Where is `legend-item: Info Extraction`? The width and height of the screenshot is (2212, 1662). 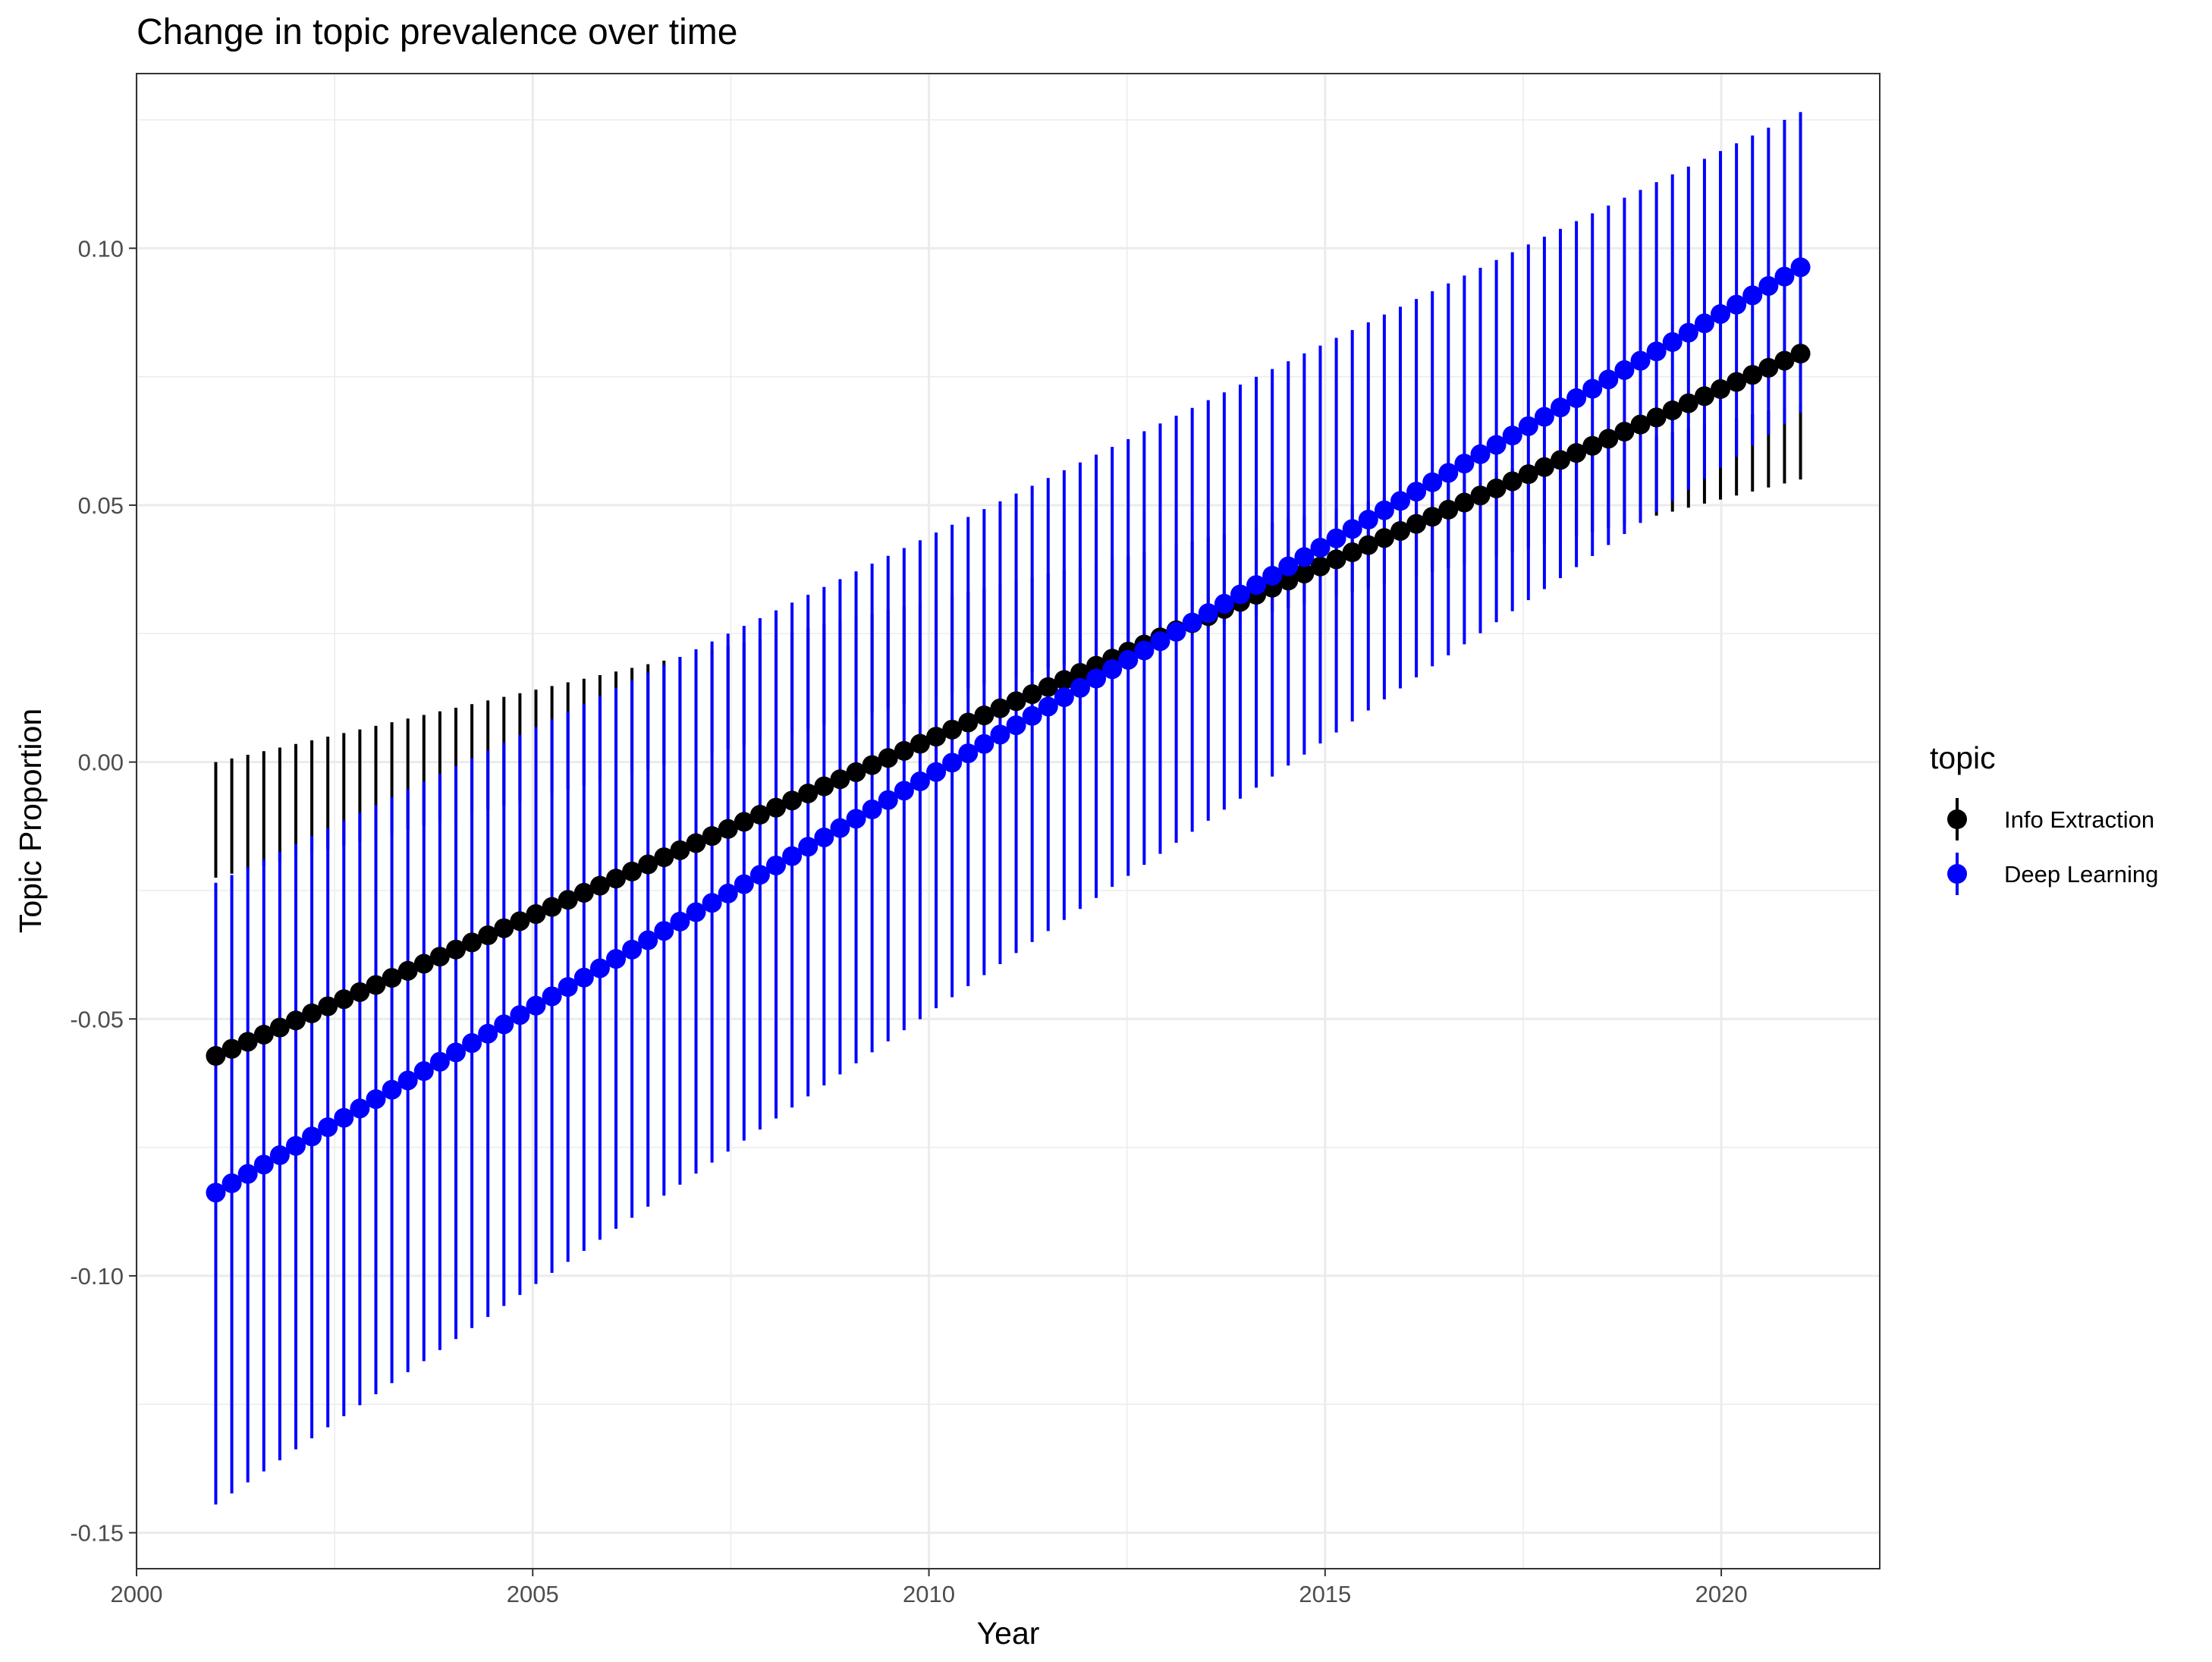 legend-item: Info Extraction is located at coordinates (2050, 819).